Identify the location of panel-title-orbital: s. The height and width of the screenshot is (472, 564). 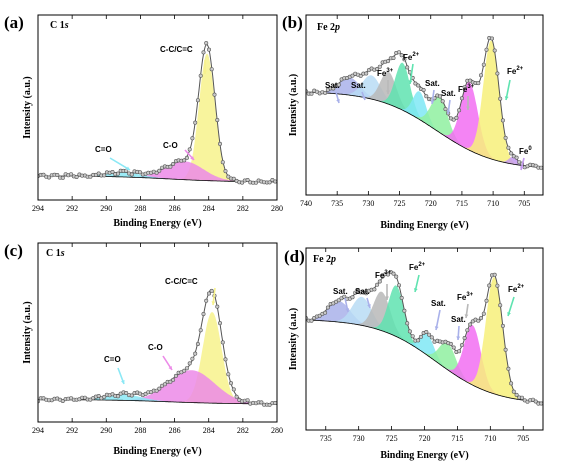
(62, 253).